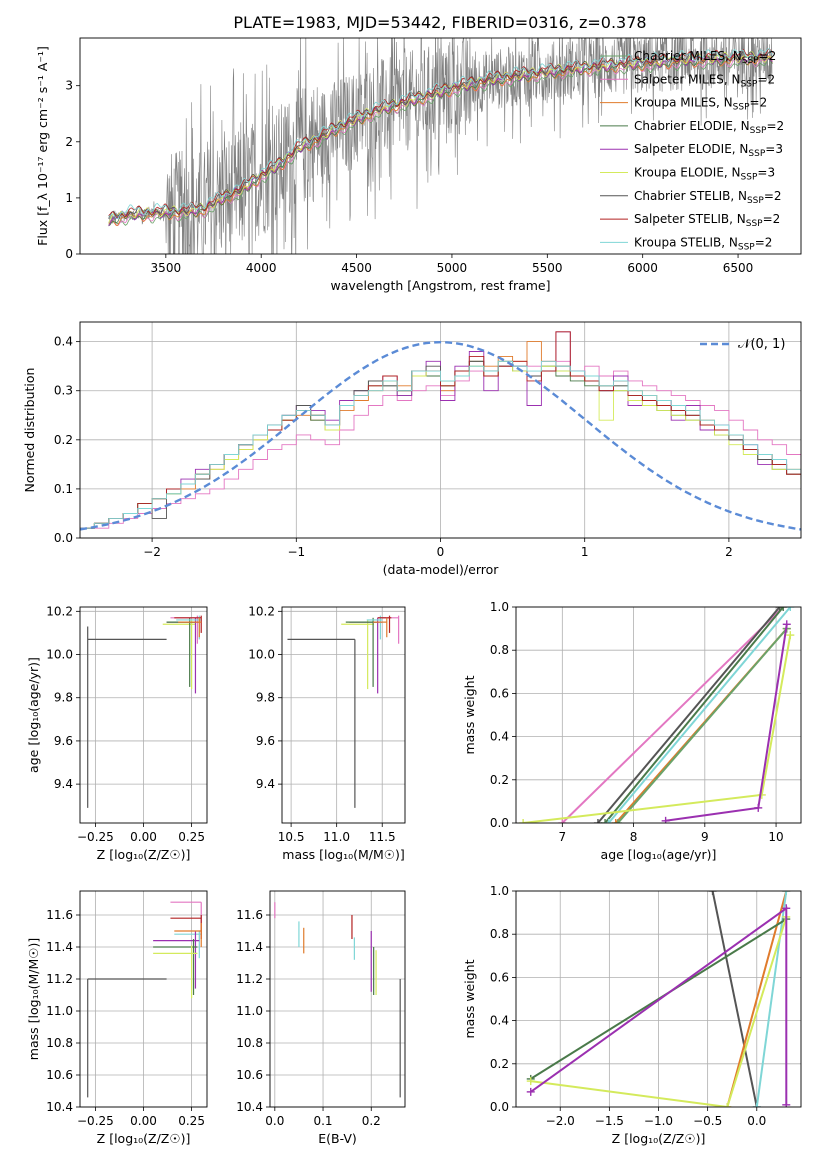  What do you see at coordinates (42, 146) in the screenshot?
I see `y-axis-label: Flux [f_λ 10⁻¹⁷ erg cm⁻² s⁻¹ A⁻¹]` at bounding box center [42, 146].